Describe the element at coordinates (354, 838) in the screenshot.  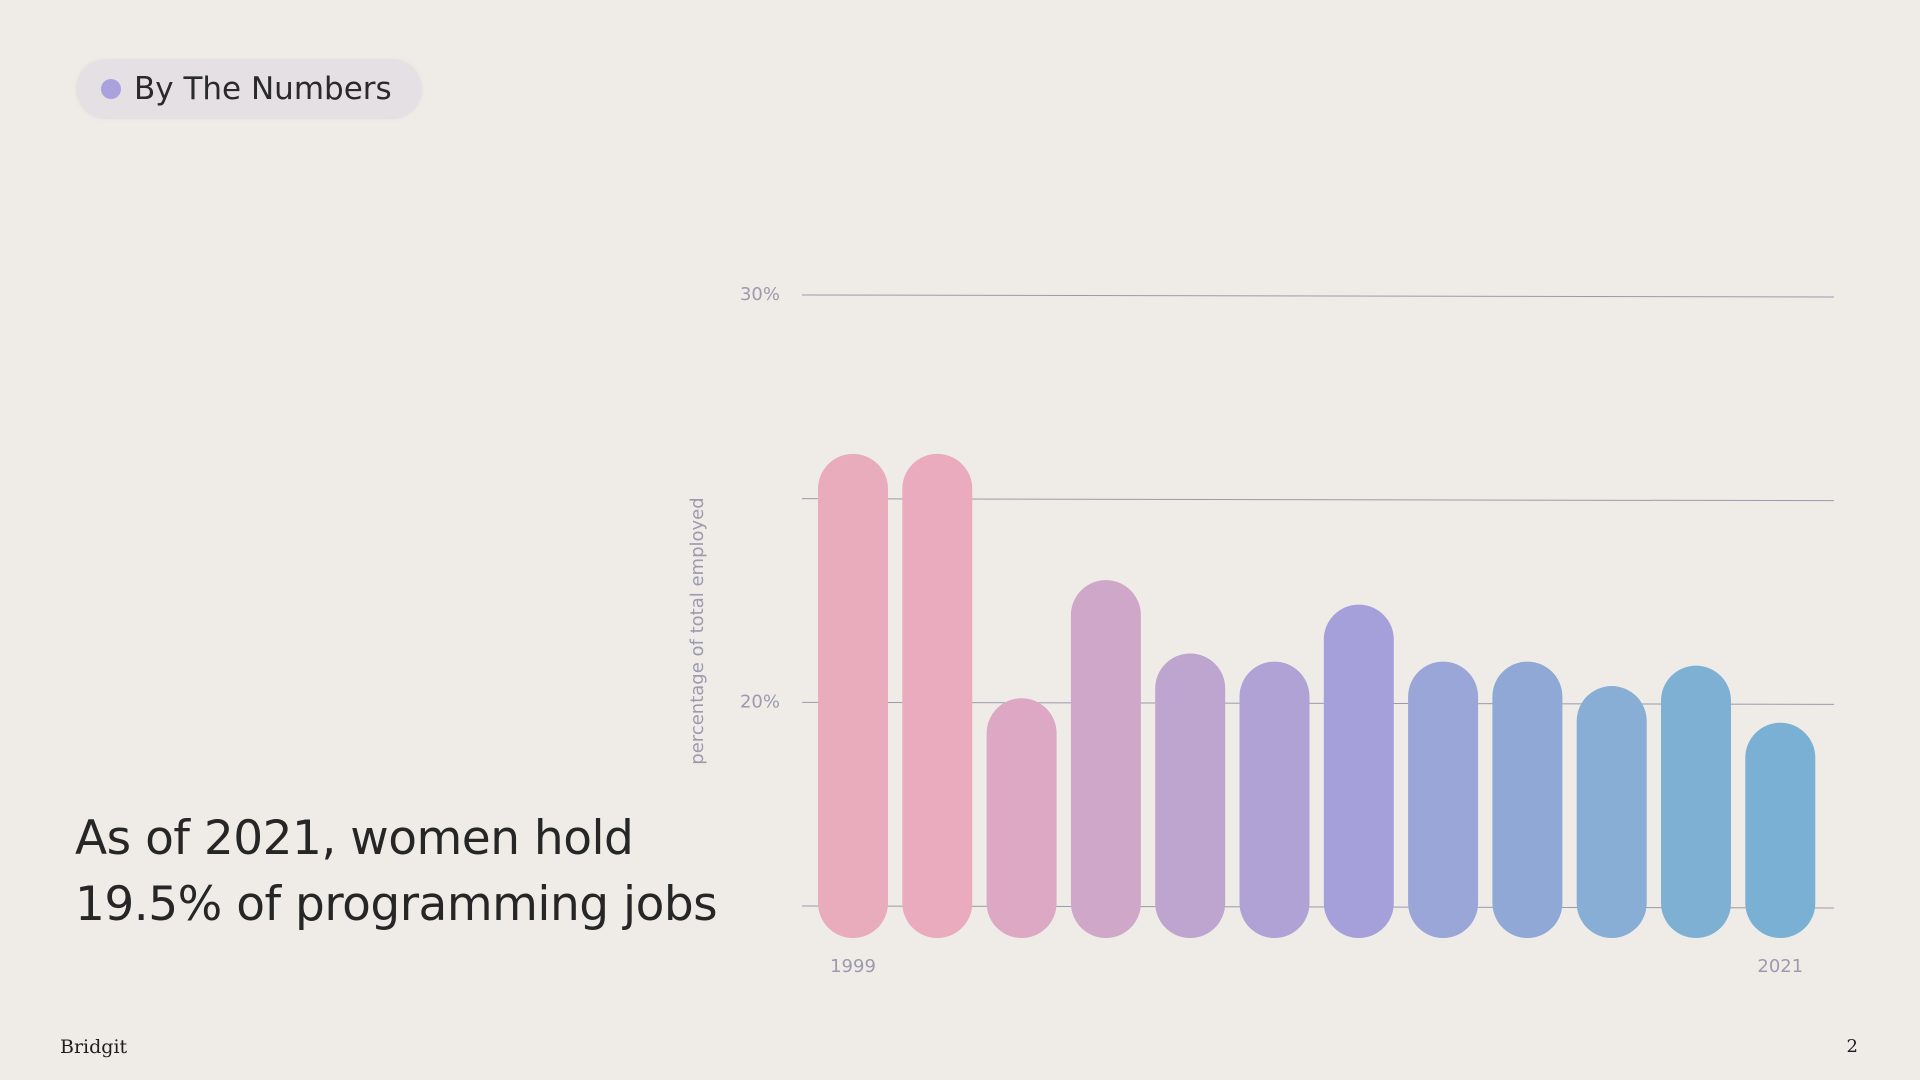
I see `headline-line: As of 2021, women hold` at that location.